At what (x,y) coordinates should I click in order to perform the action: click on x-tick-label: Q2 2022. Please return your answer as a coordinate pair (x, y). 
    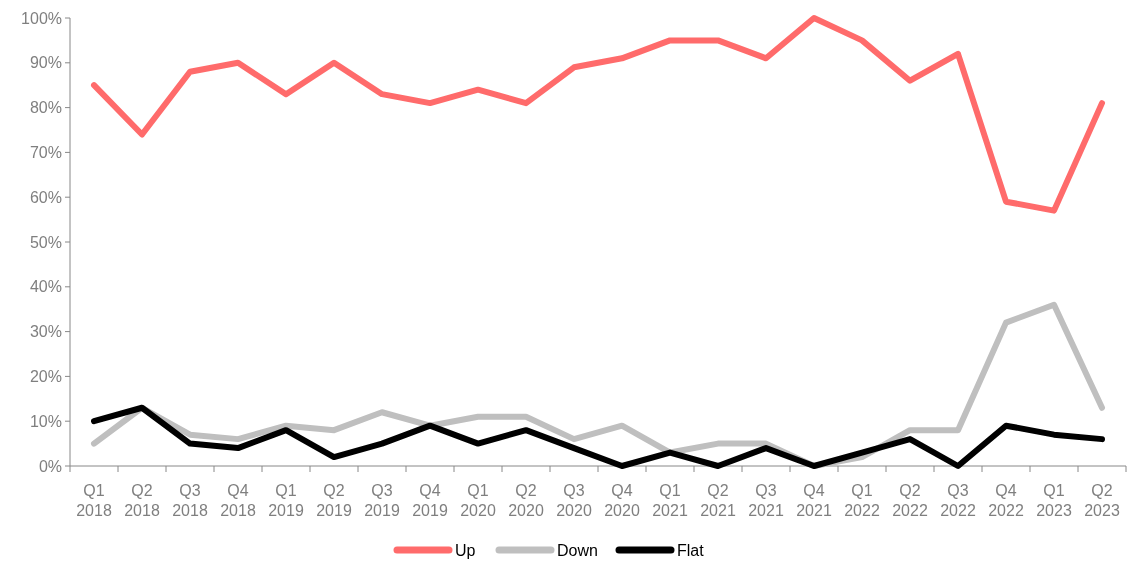
    Looking at the image, I should click on (910, 500).